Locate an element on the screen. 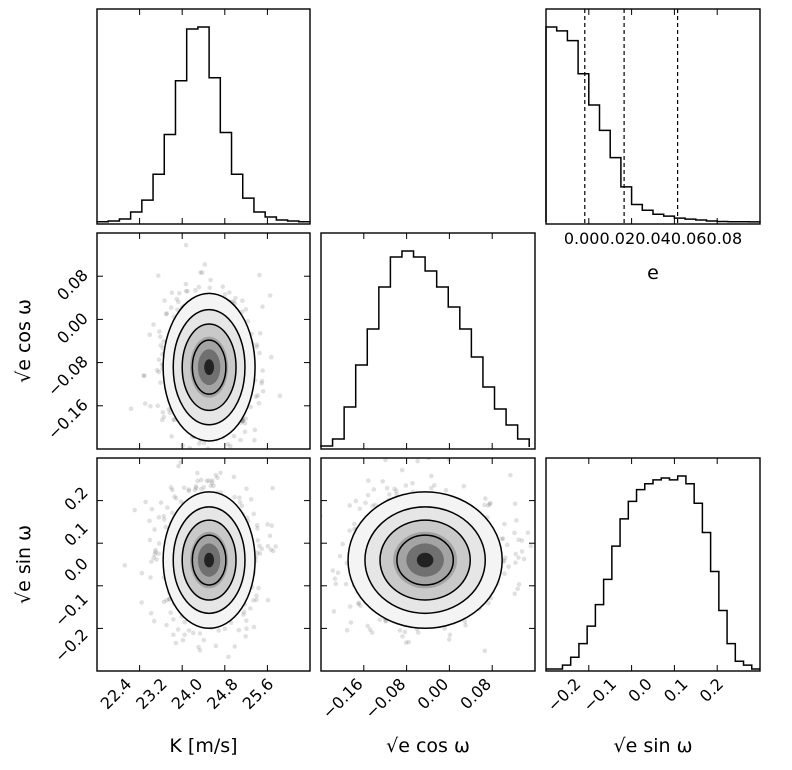 The width and height of the screenshot is (792, 770). panel-scatter-K-sin is located at coordinates (203, 564).